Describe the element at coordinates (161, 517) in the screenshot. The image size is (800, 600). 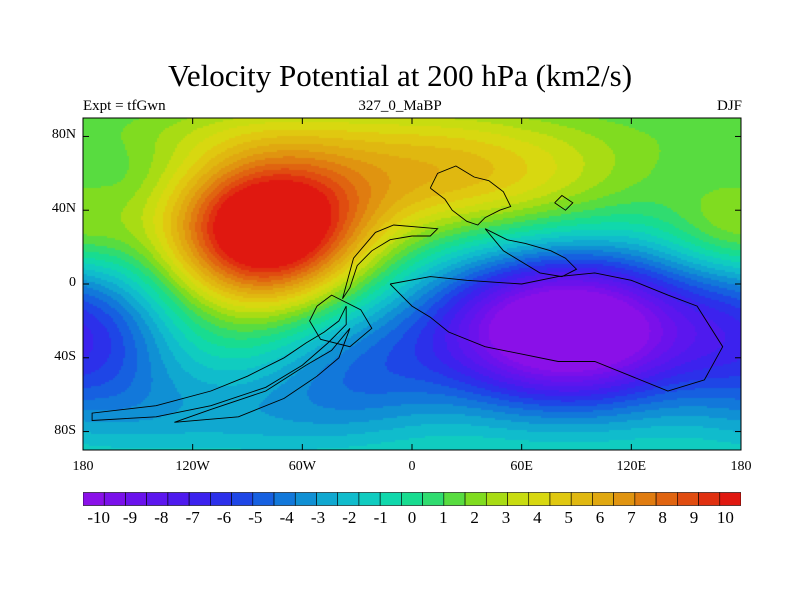
I see `colorbar-label: -8` at that location.